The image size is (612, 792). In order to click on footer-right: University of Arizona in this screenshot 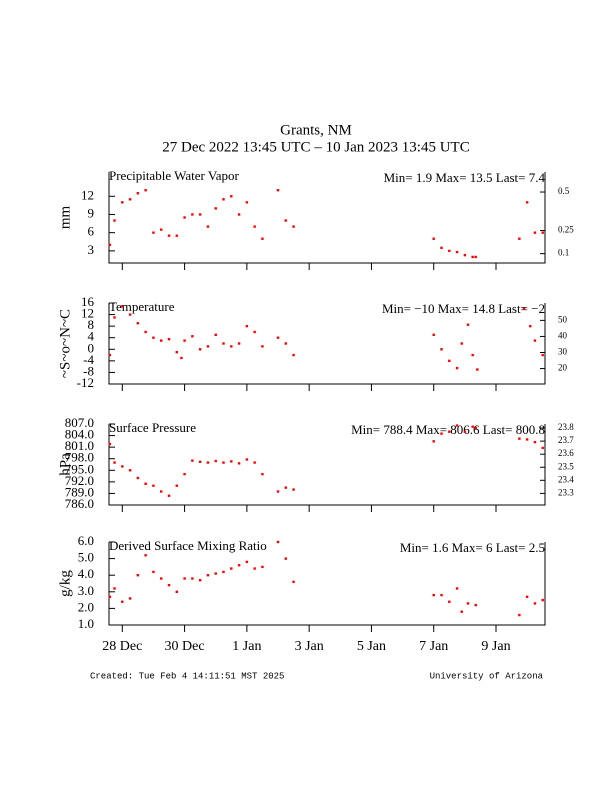, I will do `click(487, 676)`.